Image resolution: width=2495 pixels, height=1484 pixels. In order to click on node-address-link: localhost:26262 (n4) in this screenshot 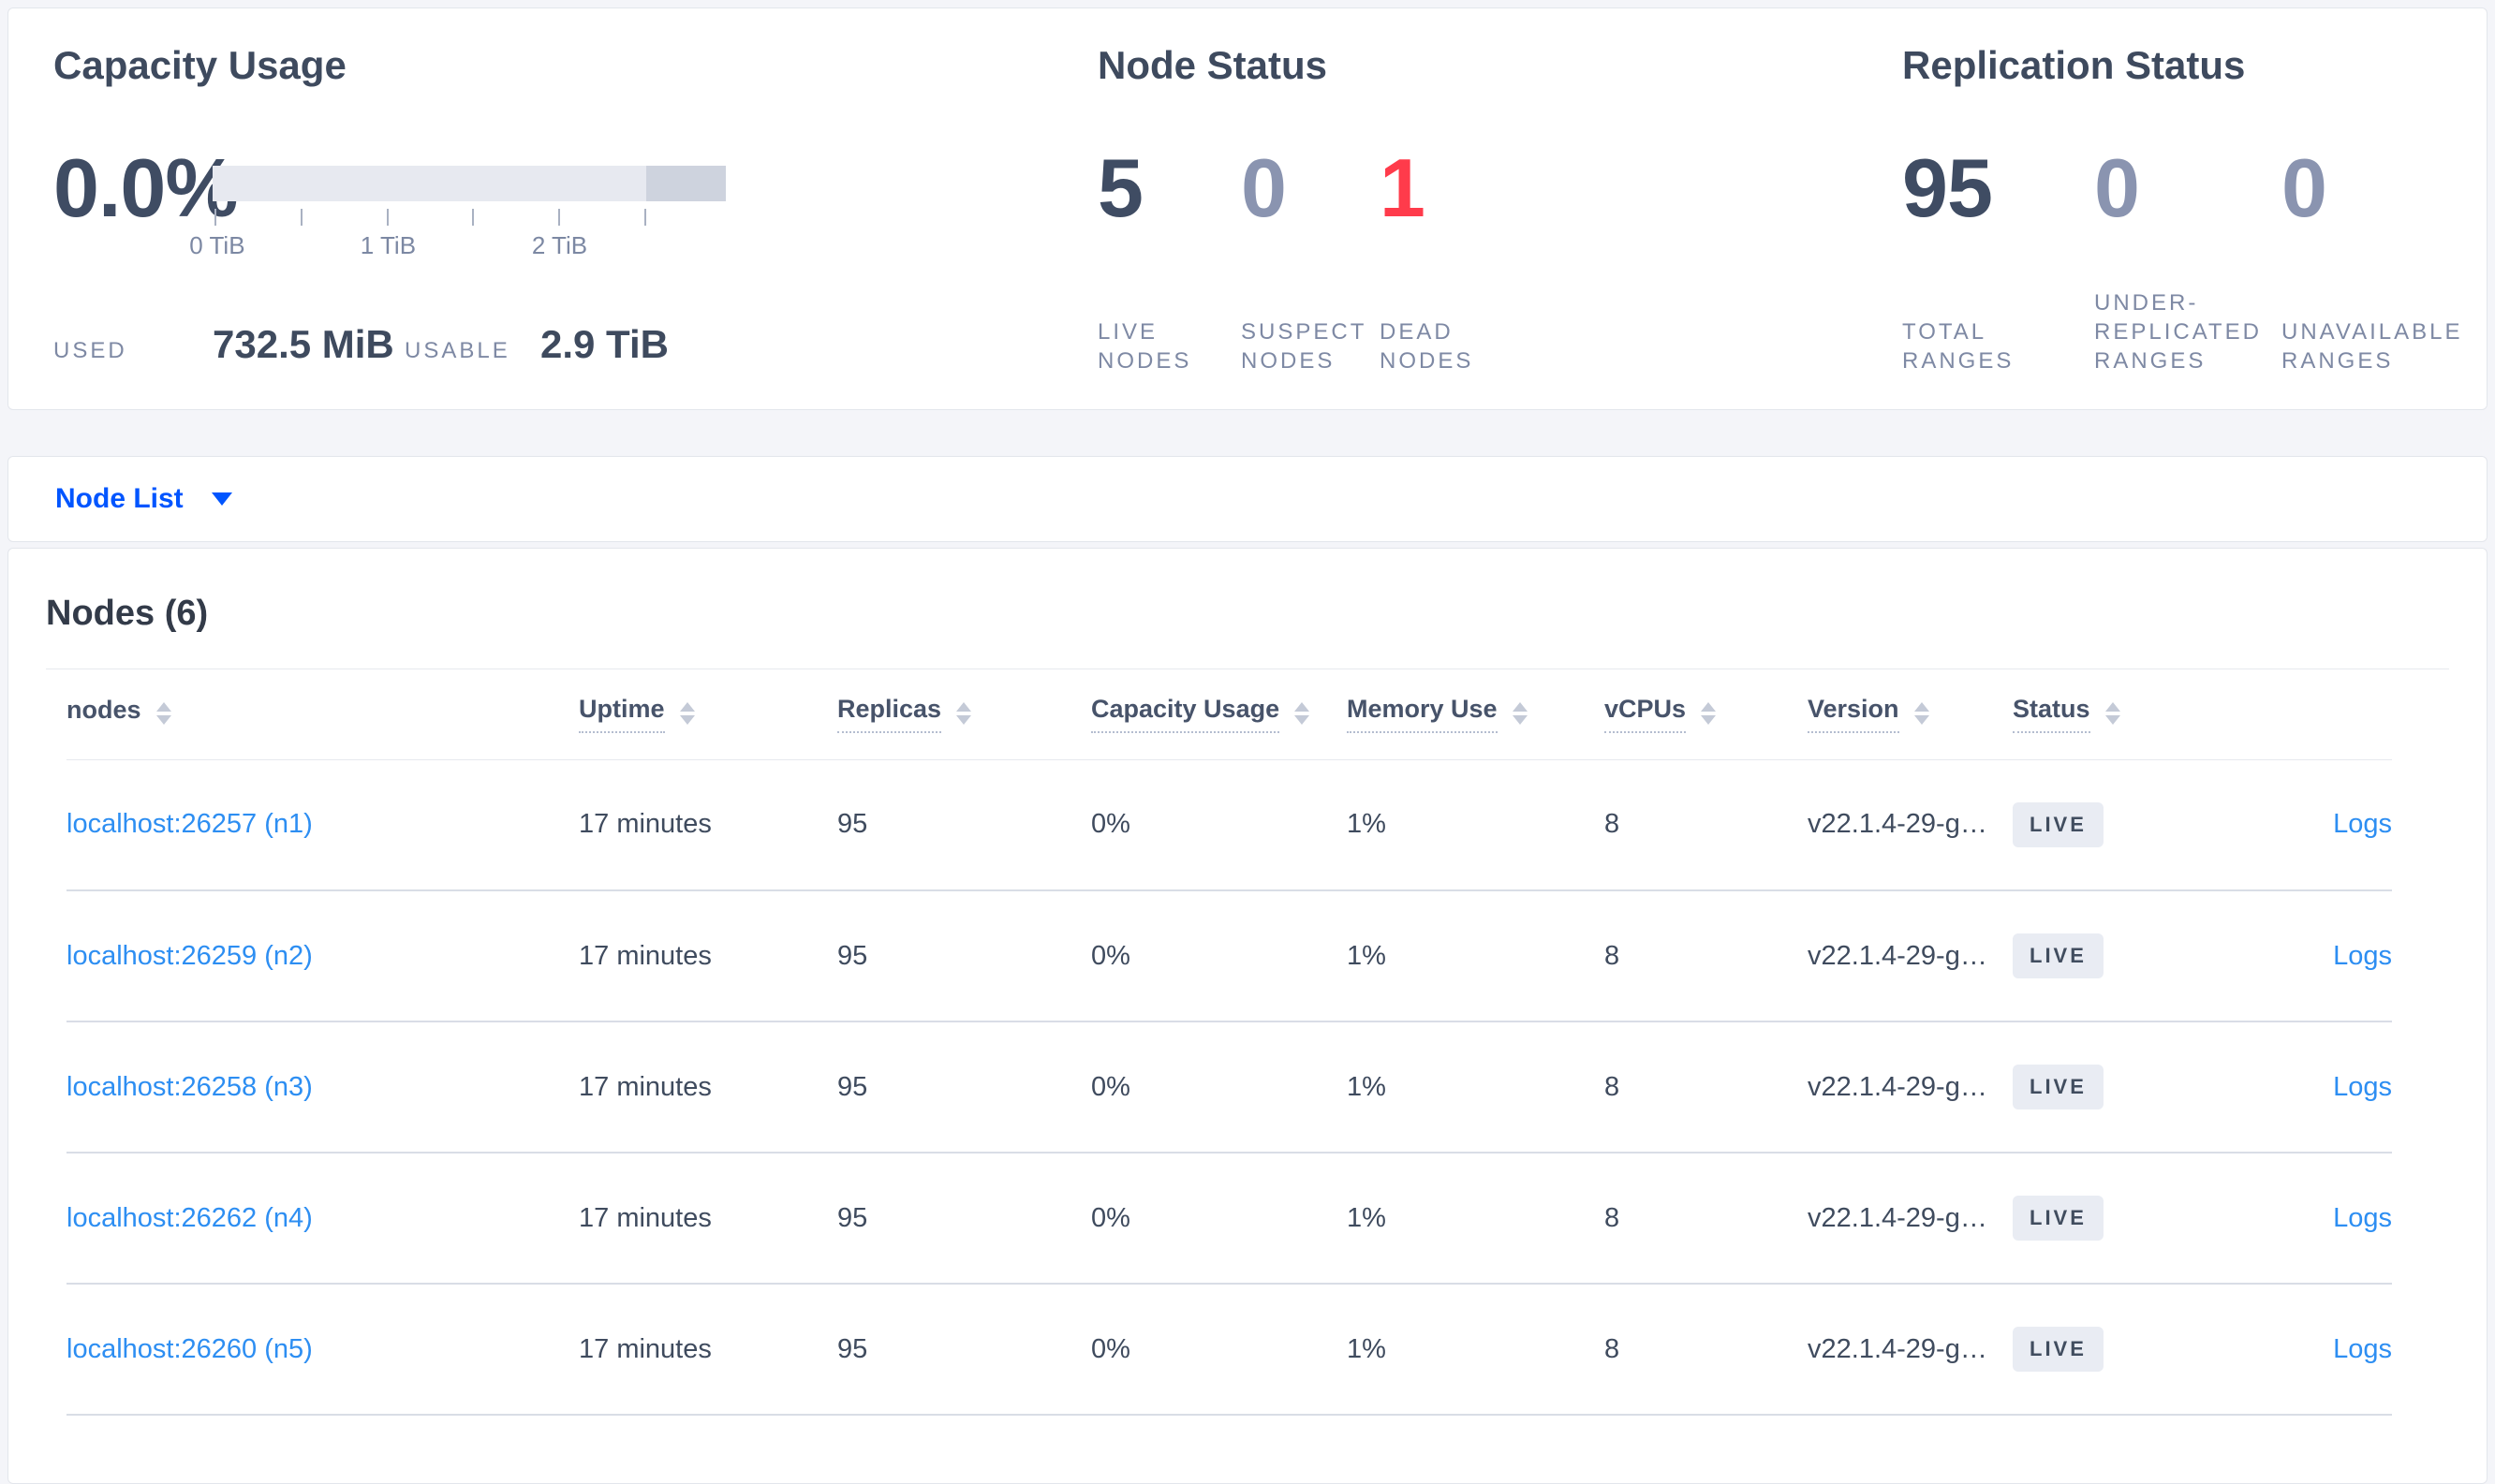, I will do `click(190, 1217)`.